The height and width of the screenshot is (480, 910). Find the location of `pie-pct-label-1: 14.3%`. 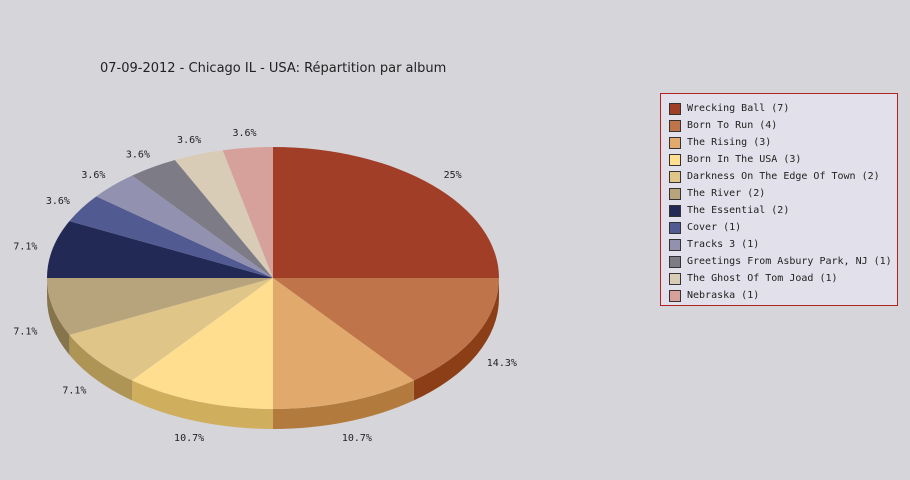

pie-pct-label-1: 14.3% is located at coordinates (502, 363).